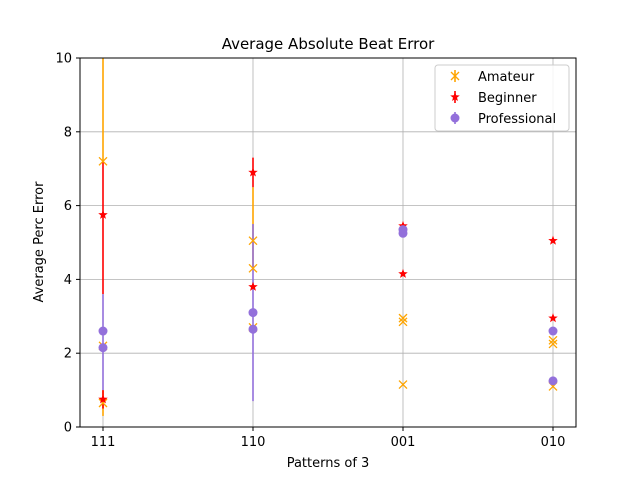  What do you see at coordinates (517, 119) in the screenshot?
I see `legend-label-professional: Professional` at bounding box center [517, 119].